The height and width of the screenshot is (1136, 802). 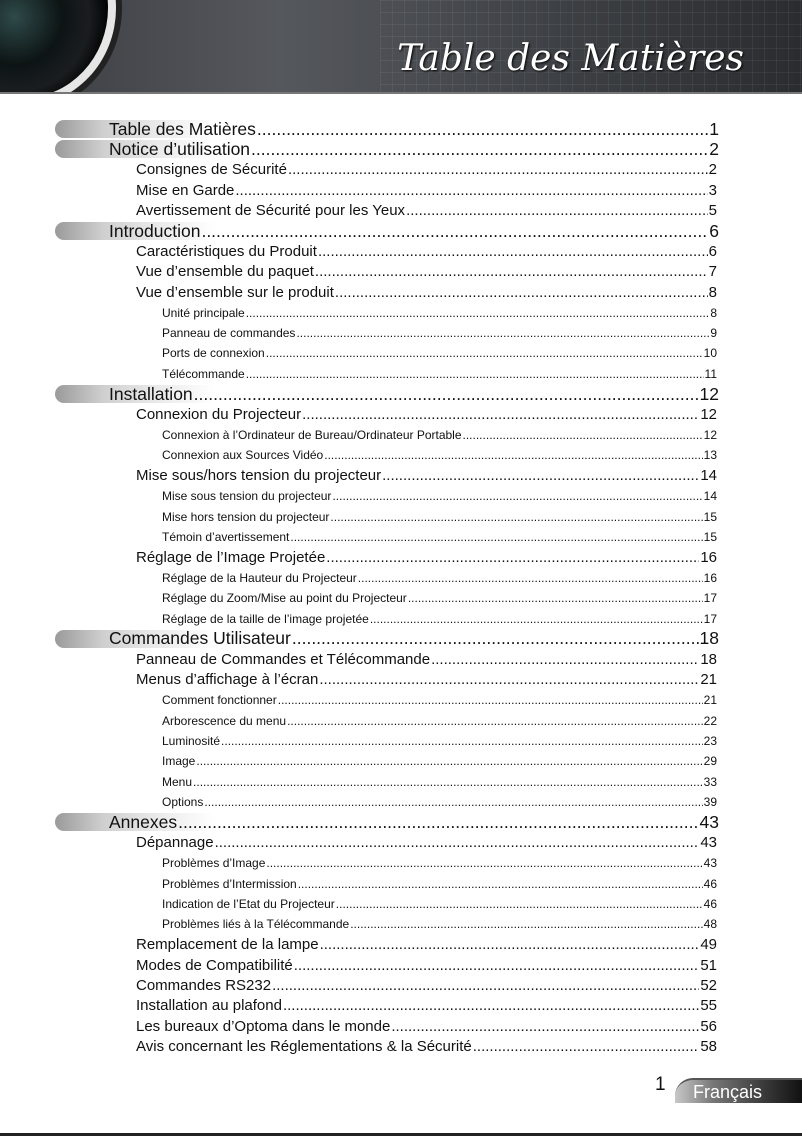 I want to click on toc-entry-title: Mise sous tension du projecteur, so click(x=247, y=496).